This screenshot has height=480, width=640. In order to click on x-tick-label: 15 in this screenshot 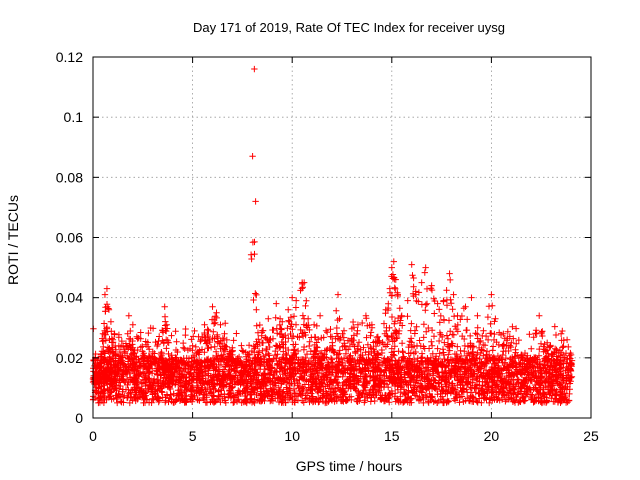, I will do `click(392, 436)`.